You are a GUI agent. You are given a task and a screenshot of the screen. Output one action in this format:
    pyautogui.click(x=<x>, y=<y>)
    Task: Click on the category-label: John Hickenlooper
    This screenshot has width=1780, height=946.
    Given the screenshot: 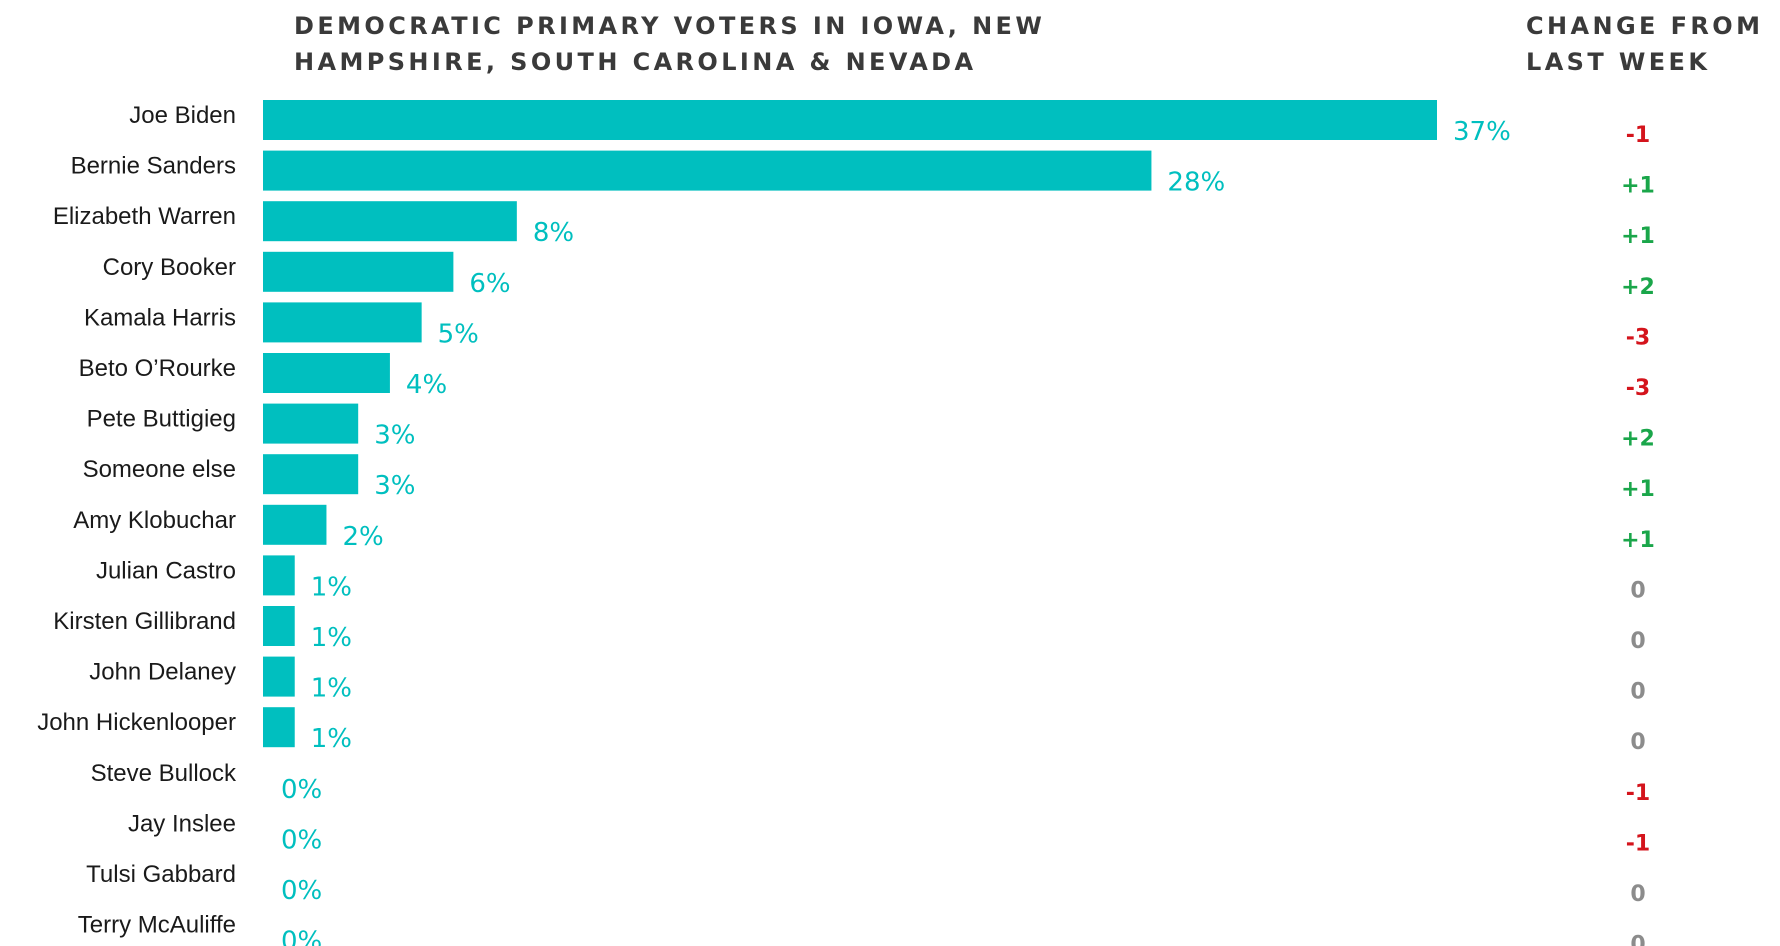 What is the action you would take?
    pyautogui.click(x=136, y=722)
    